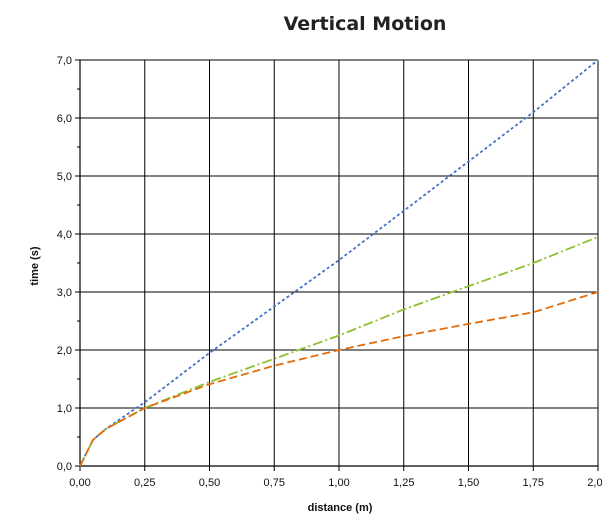  I want to click on y-tick-label: 3,0, so click(64, 293).